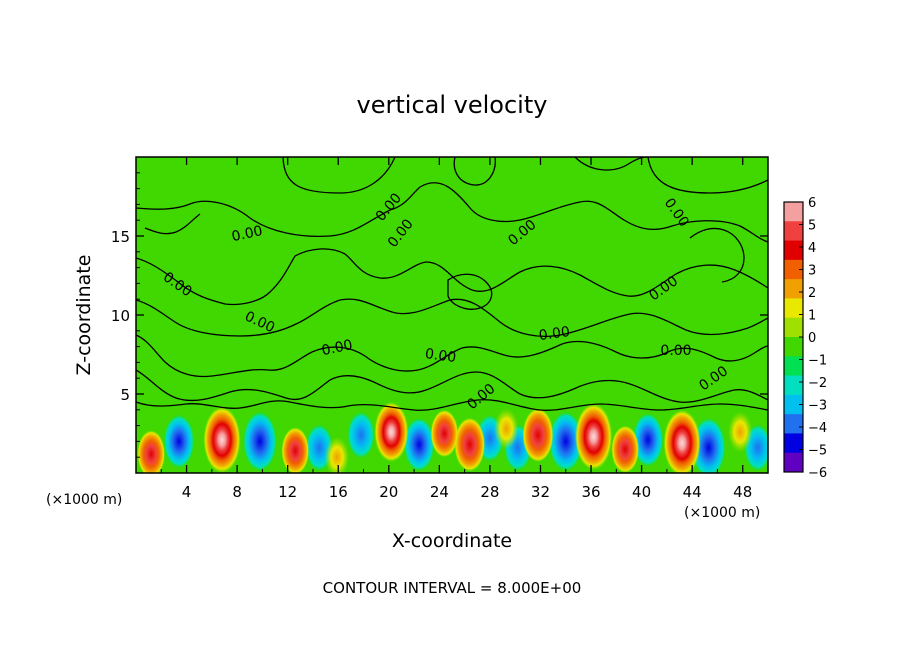  What do you see at coordinates (388, 492) in the screenshot?
I see `x-tick-label: 20` at bounding box center [388, 492].